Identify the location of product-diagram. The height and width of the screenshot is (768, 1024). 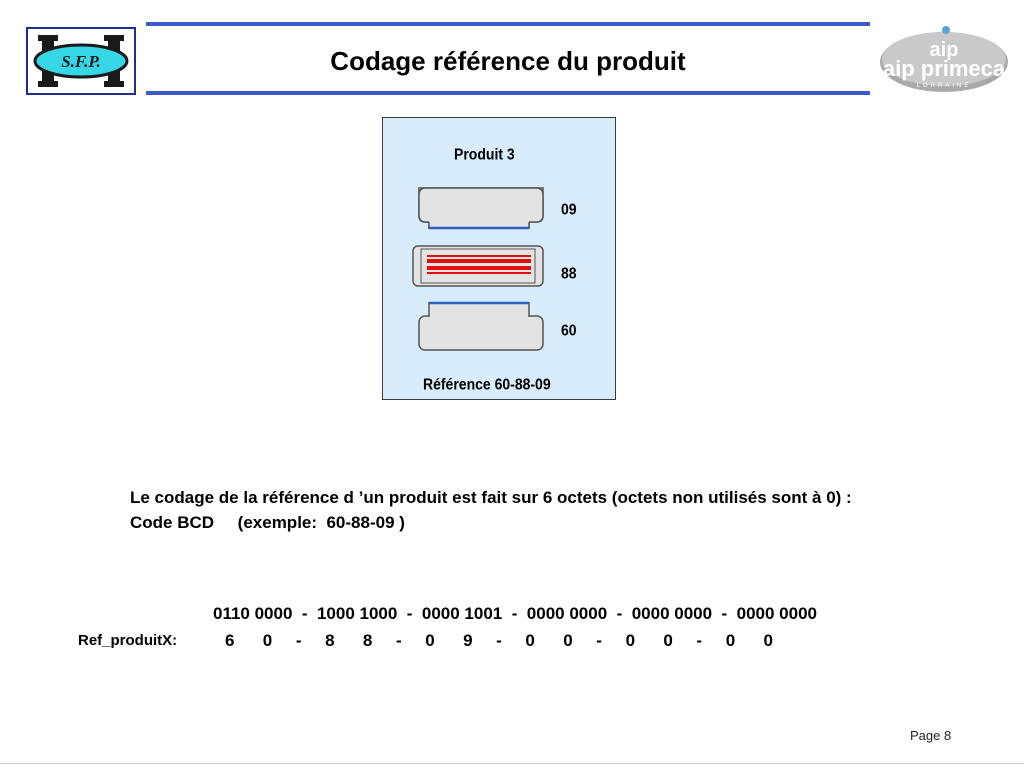
(478, 269).